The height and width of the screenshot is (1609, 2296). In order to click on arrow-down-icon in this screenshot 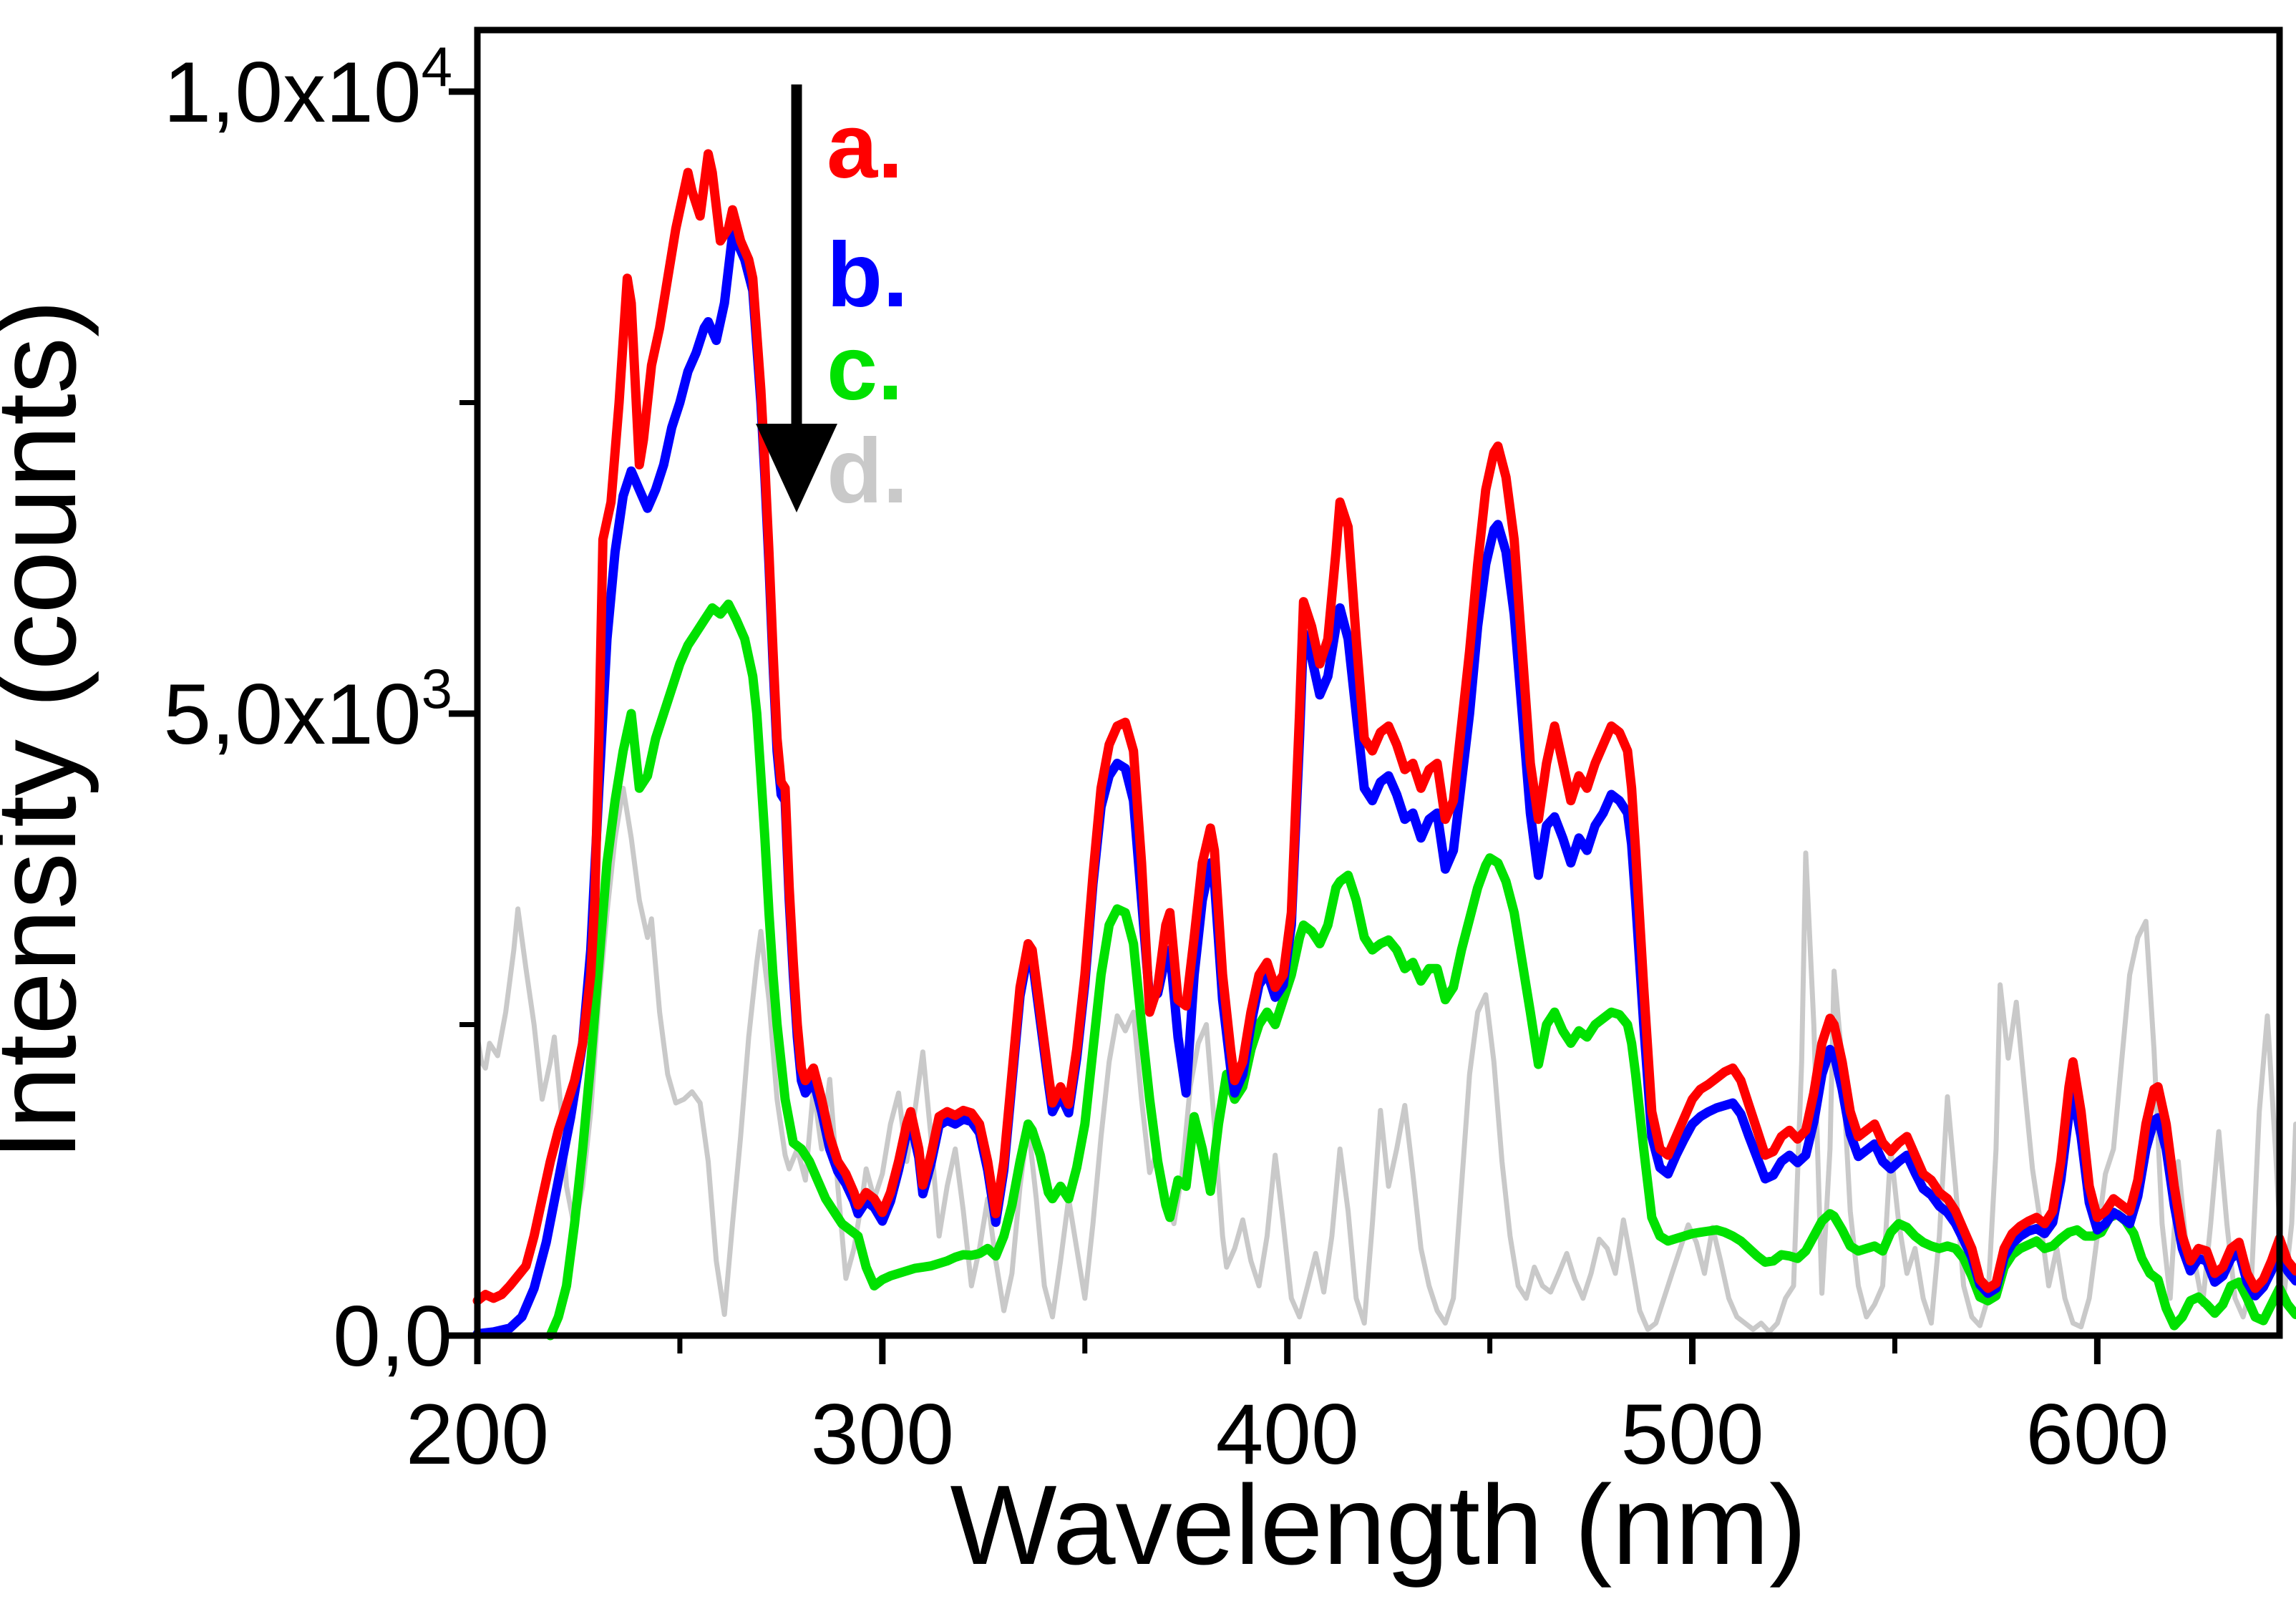, I will do `click(796, 298)`.